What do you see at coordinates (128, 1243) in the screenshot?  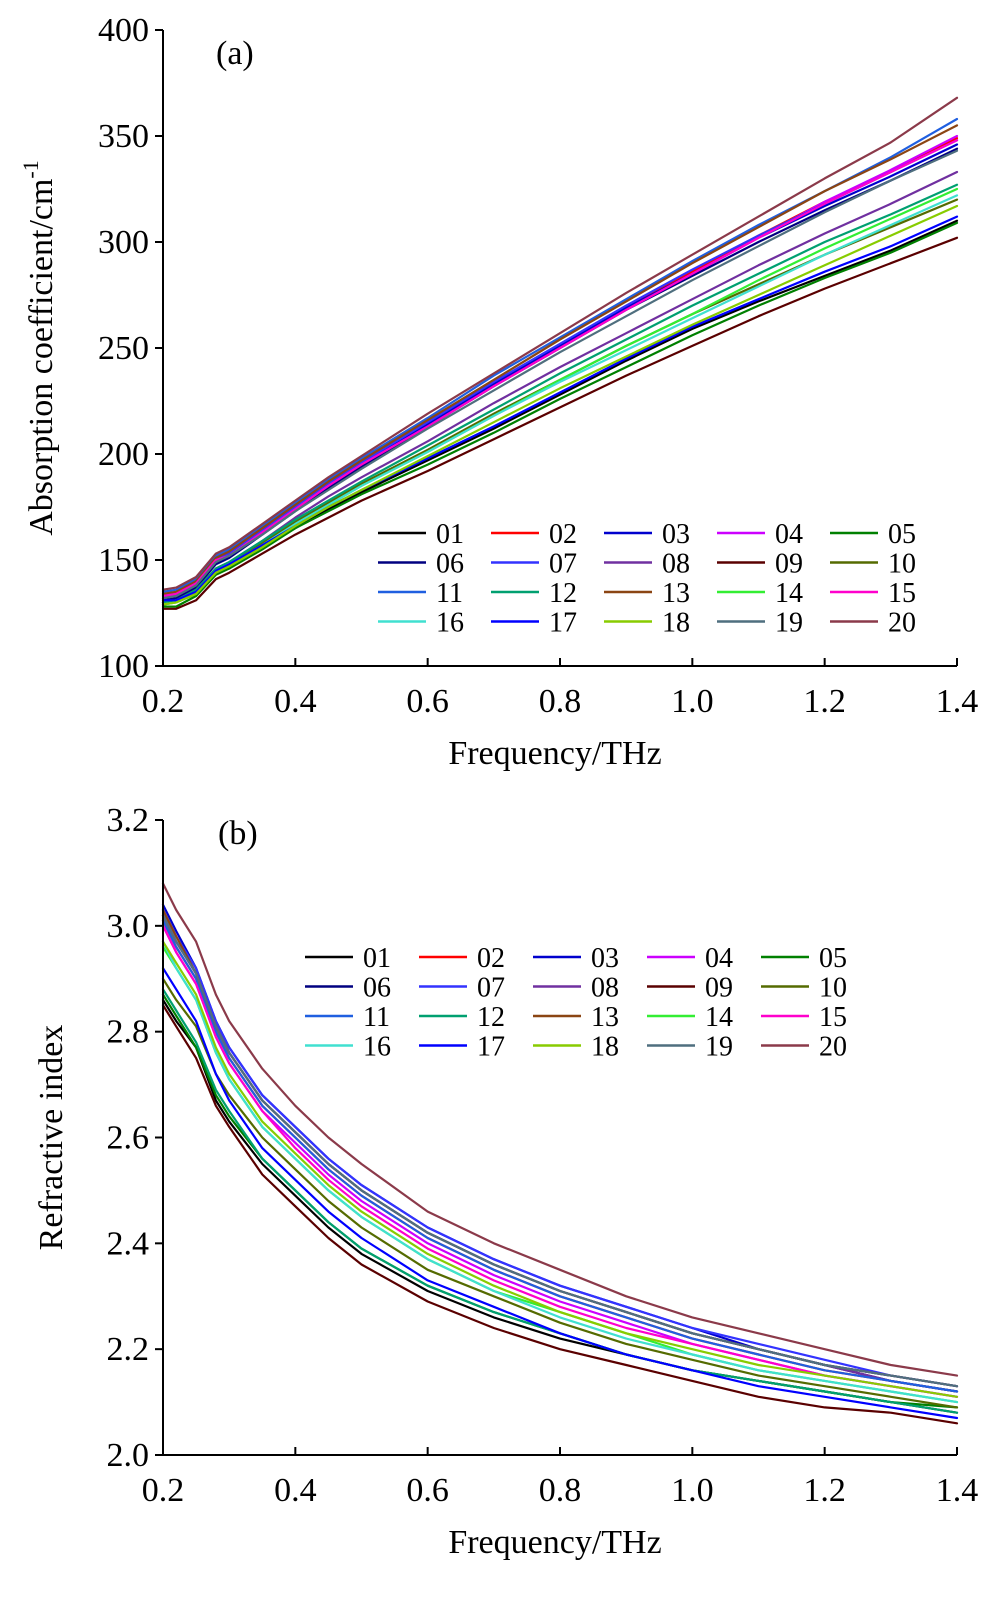 I see `y-tick-label: 2.4` at bounding box center [128, 1243].